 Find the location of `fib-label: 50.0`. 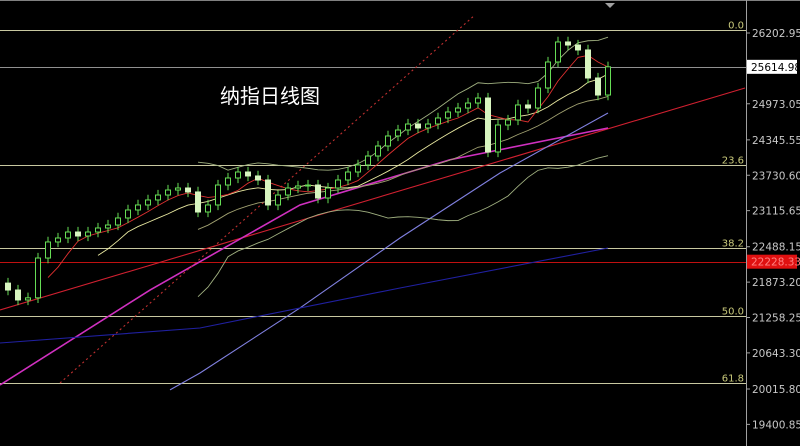

fib-label: 50.0 is located at coordinates (733, 312).